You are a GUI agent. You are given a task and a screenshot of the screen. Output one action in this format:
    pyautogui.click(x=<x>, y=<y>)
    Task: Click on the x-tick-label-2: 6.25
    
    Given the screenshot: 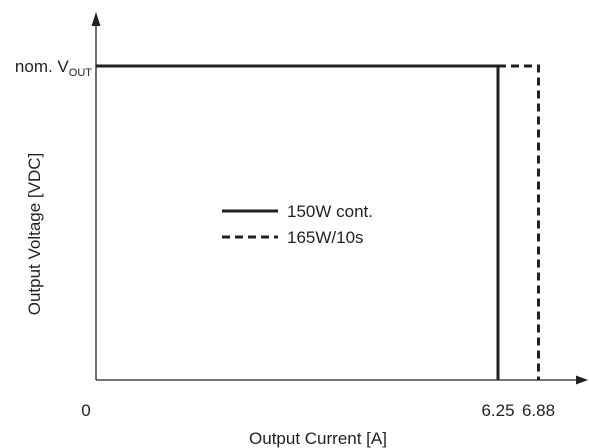 What is the action you would take?
    pyautogui.click(x=497, y=410)
    